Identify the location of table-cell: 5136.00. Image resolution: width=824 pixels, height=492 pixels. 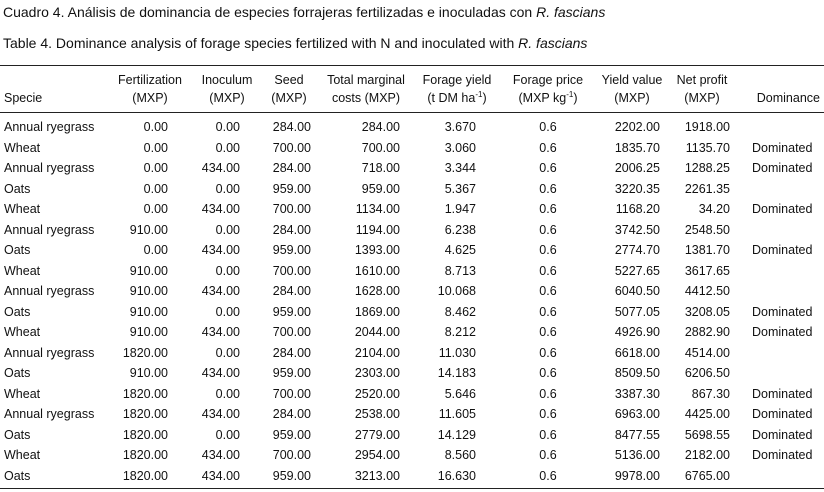
(637, 455).